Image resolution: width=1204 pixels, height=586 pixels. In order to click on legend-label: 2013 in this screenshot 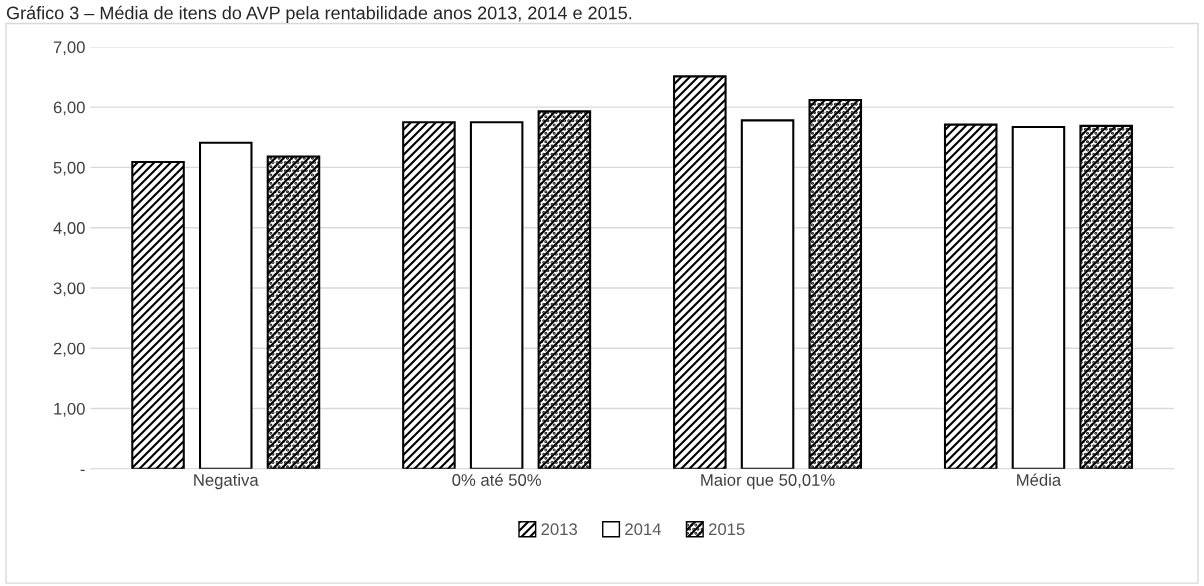, I will do `click(559, 529)`.